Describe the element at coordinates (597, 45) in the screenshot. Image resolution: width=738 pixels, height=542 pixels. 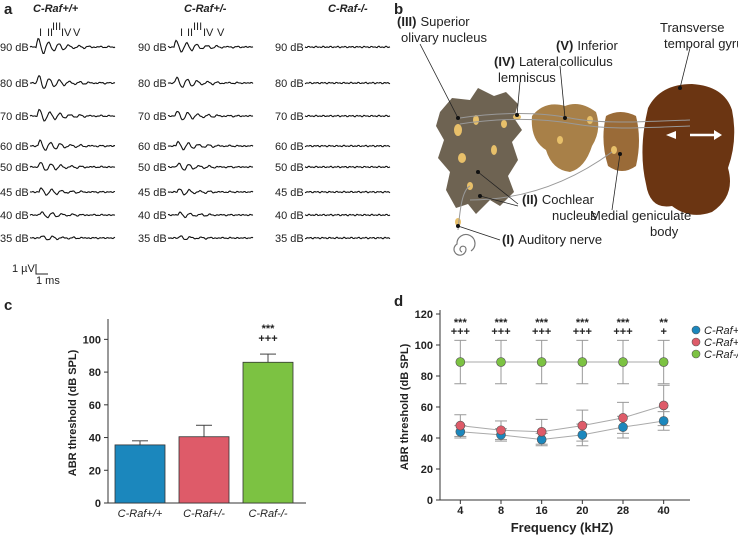
I see `label-line: Inferior` at that location.